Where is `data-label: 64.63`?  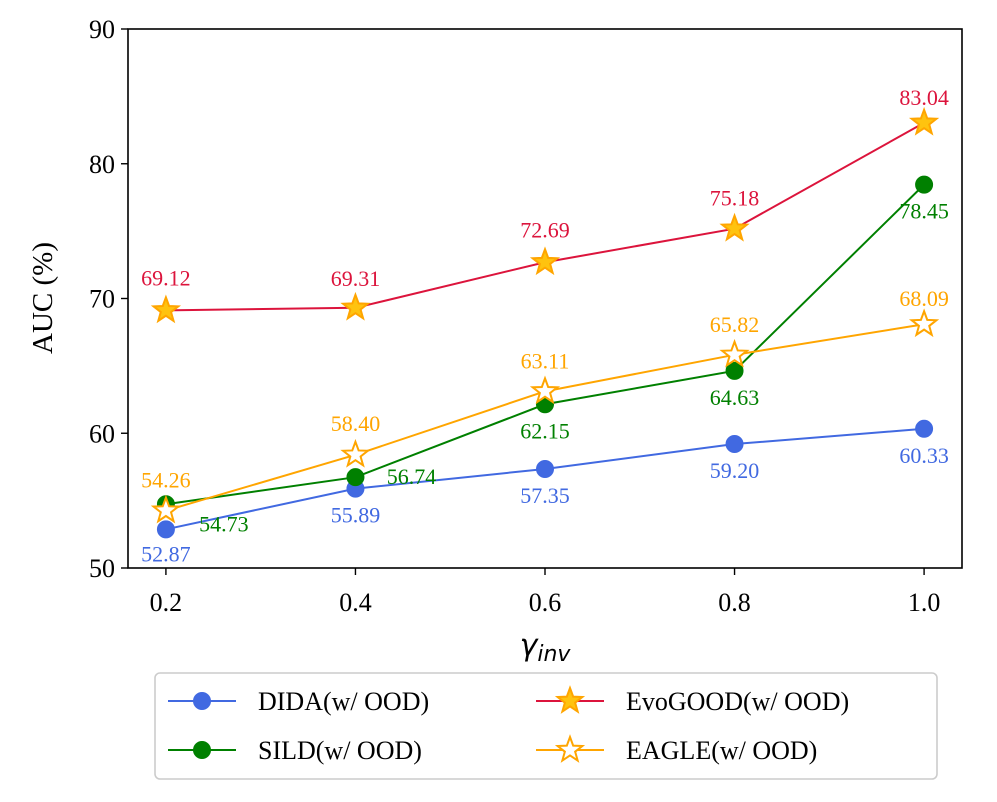 data-label: 64.63 is located at coordinates (735, 397).